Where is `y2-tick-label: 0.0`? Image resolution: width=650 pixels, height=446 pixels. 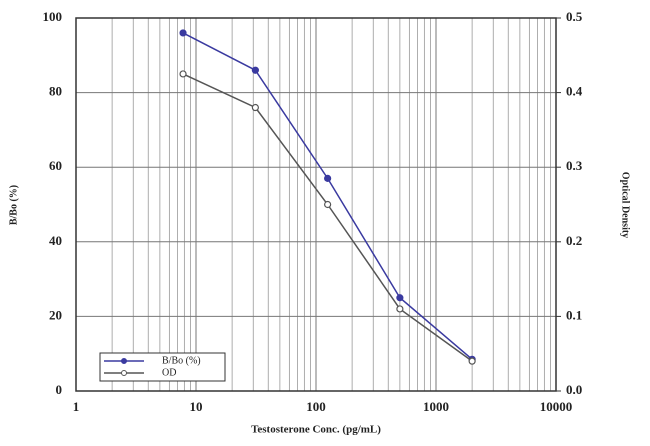
y2-tick-label: 0.0 is located at coordinates (574, 389).